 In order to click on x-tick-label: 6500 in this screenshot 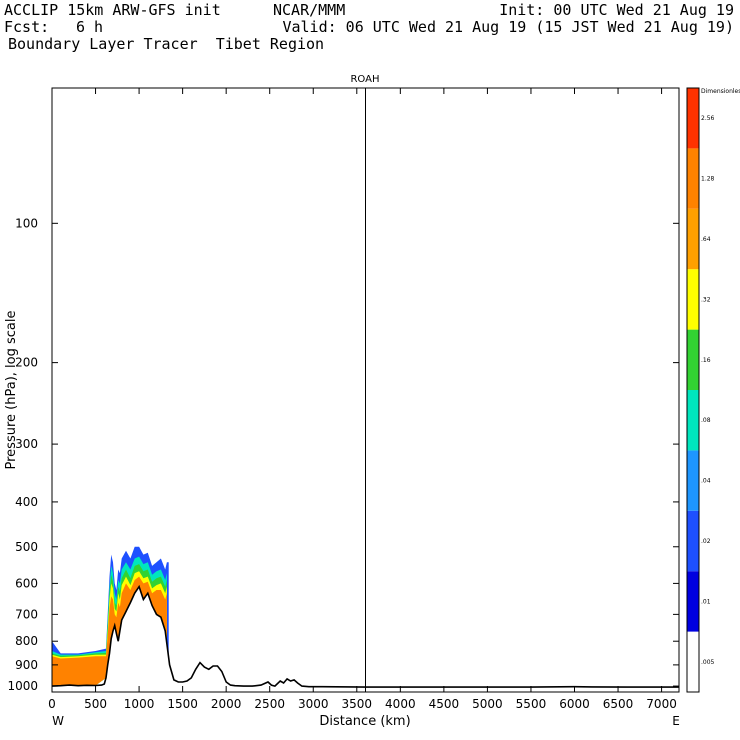, I will do `click(618, 704)`.